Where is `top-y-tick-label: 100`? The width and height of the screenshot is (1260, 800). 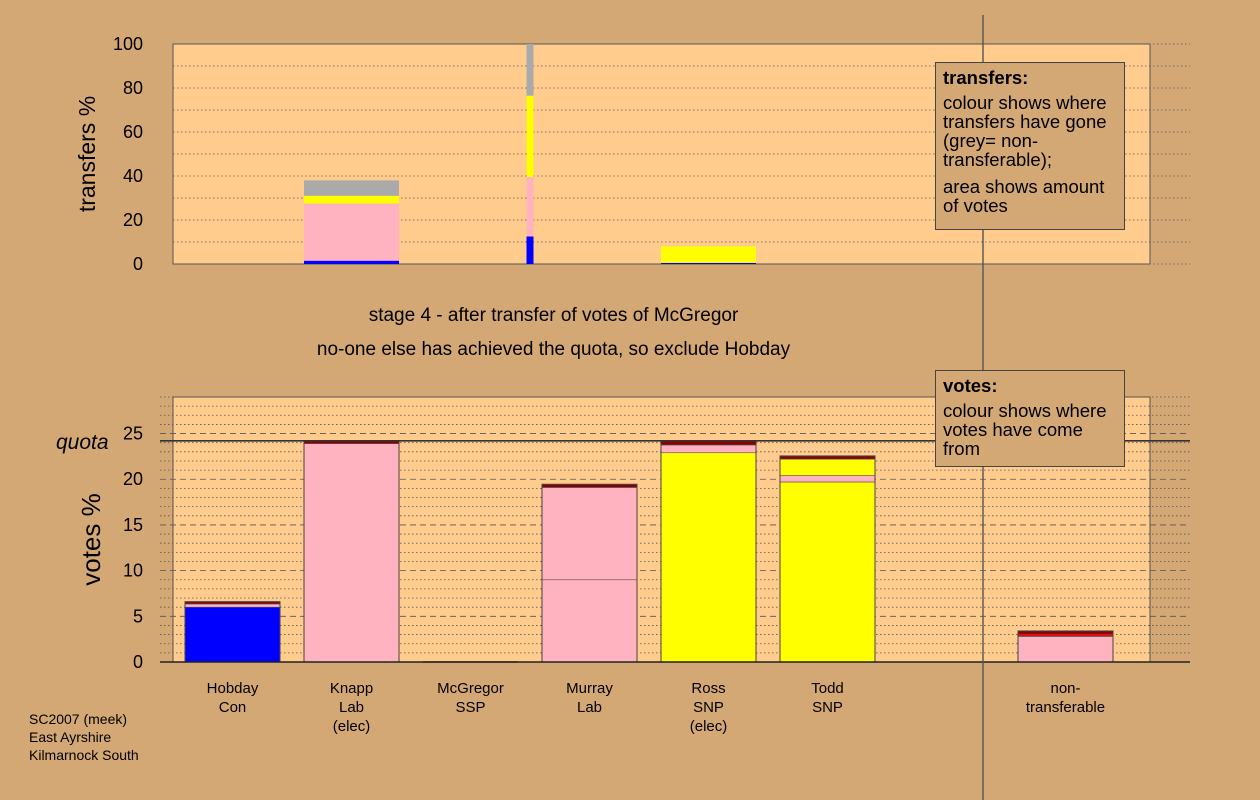 top-y-tick-label: 100 is located at coordinates (128, 44).